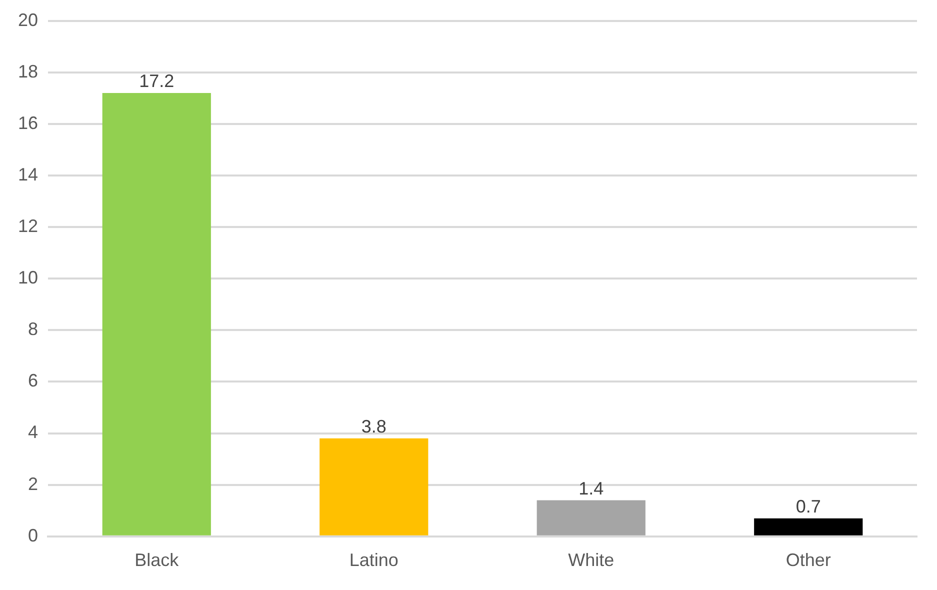  What do you see at coordinates (33, 329) in the screenshot?
I see `y-tick-label: 8` at bounding box center [33, 329].